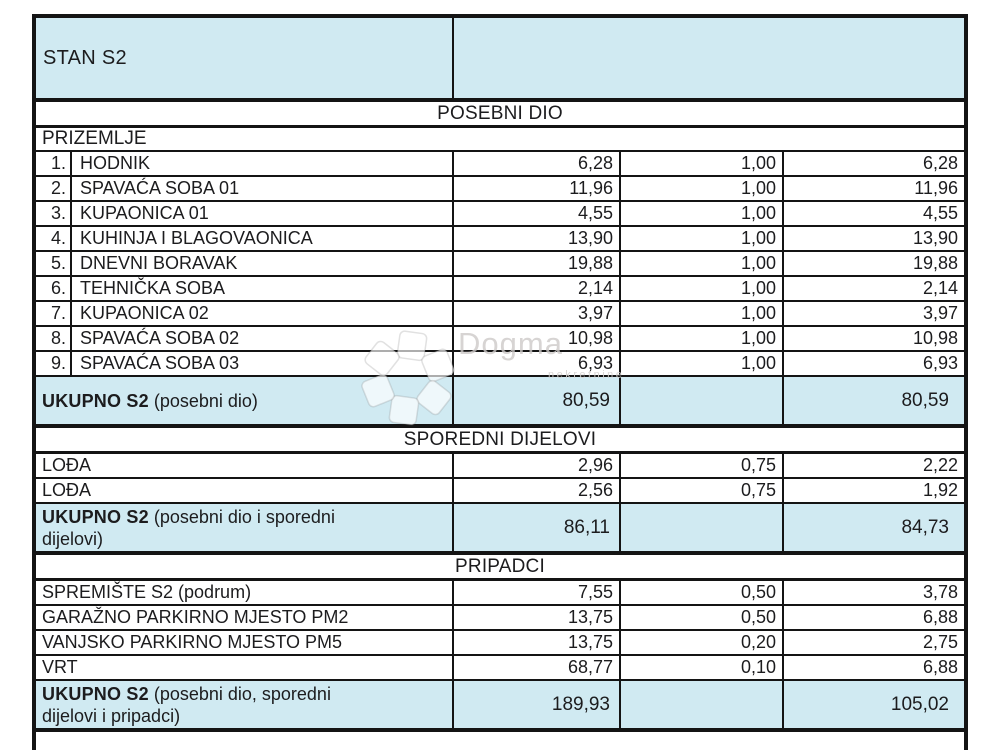 Image resolution: width=1000 pixels, height=750 pixels. What do you see at coordinates (535, 213) in the screenshot?
I see `area-value: 4,55` at bounding box center [535, 213].